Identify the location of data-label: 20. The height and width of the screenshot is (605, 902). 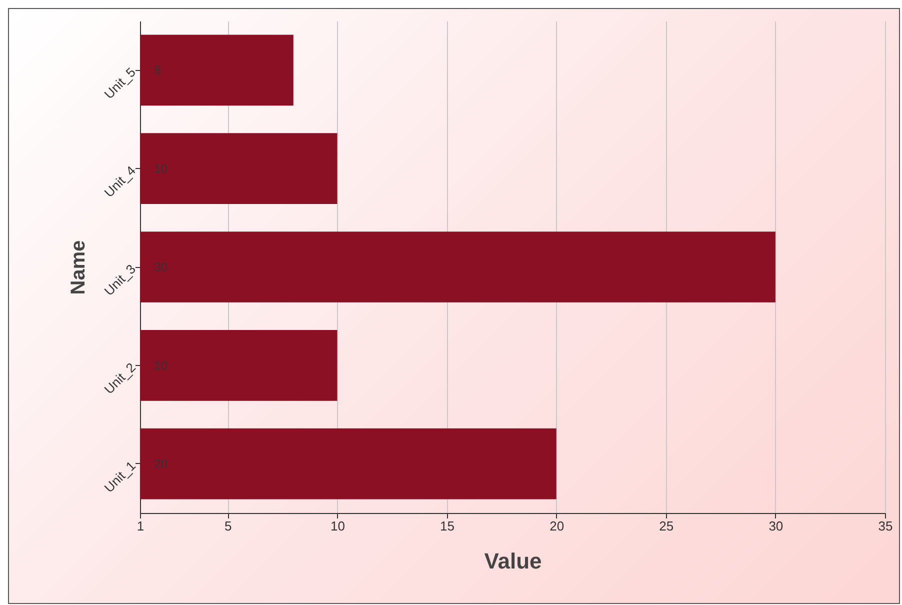
(161, 463).